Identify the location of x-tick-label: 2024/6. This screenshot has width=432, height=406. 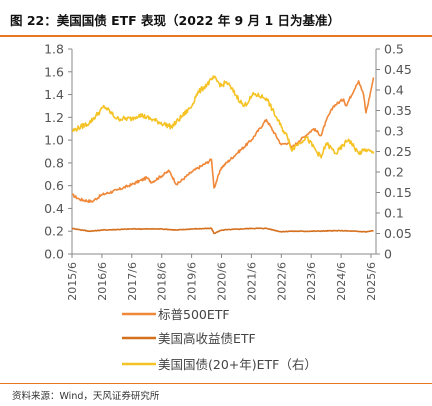
(341, 281).